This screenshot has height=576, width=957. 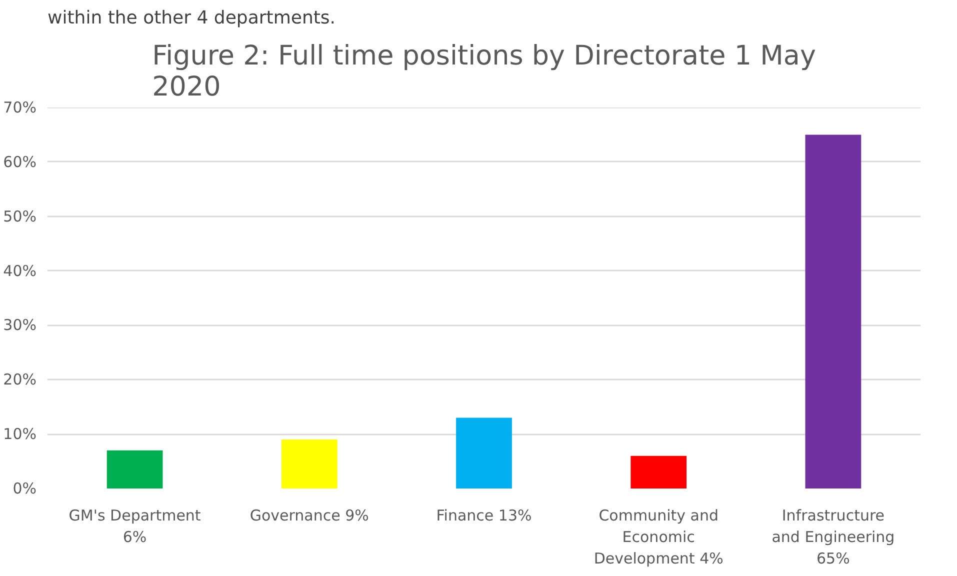 What do you see at coordinates (134, 526) in the screenshot?
I see `x-tick-label: GM's Department 6%` at bounding box center [134, 526].